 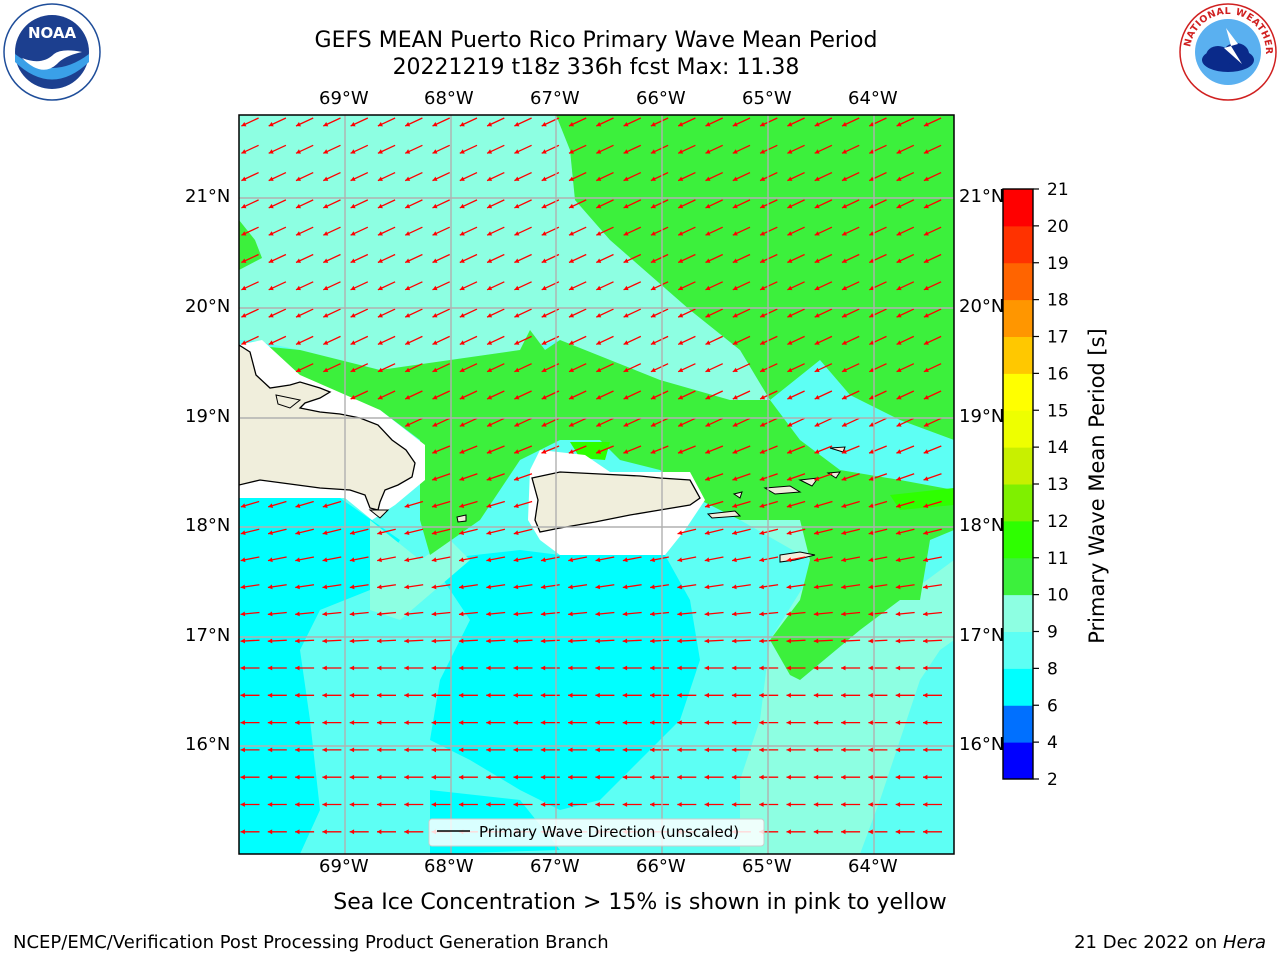 I want to click on colorbar-tick-label: 16, so click(x=1058, y=374).